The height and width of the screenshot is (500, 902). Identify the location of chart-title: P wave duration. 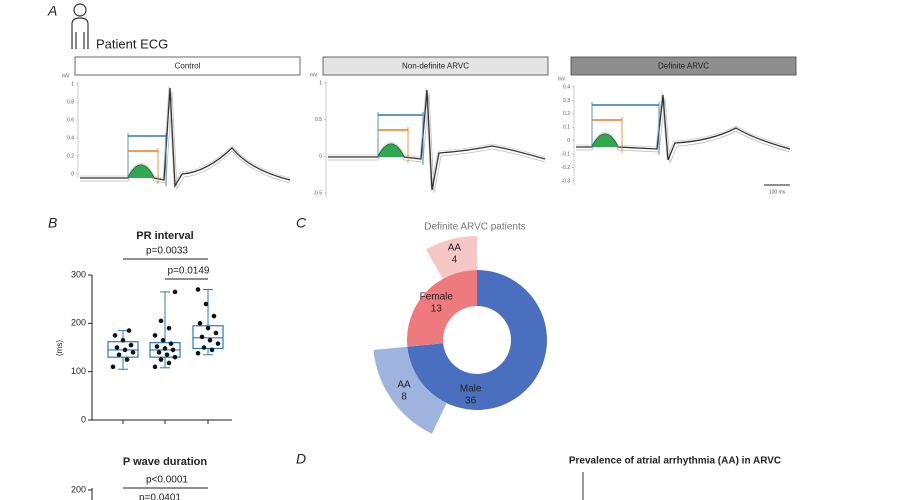
(165, 462).